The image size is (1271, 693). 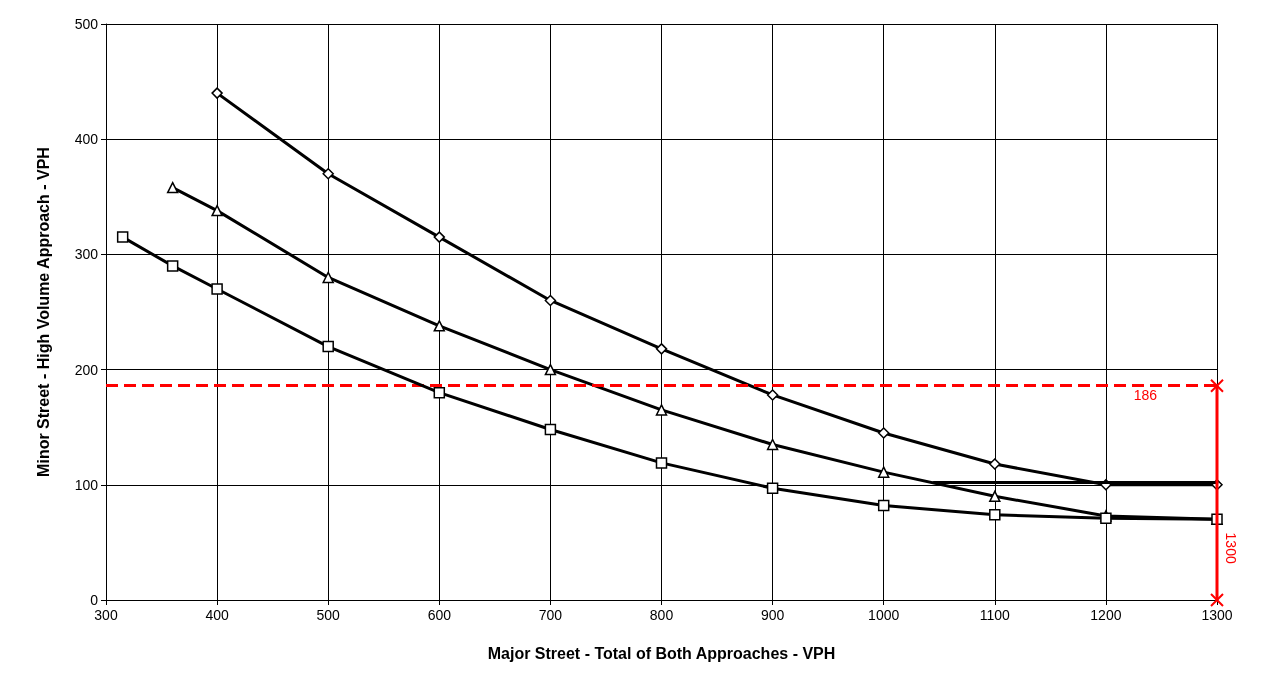 I want to click on x-tick-label: 1200, so click(x=1106, y=615).